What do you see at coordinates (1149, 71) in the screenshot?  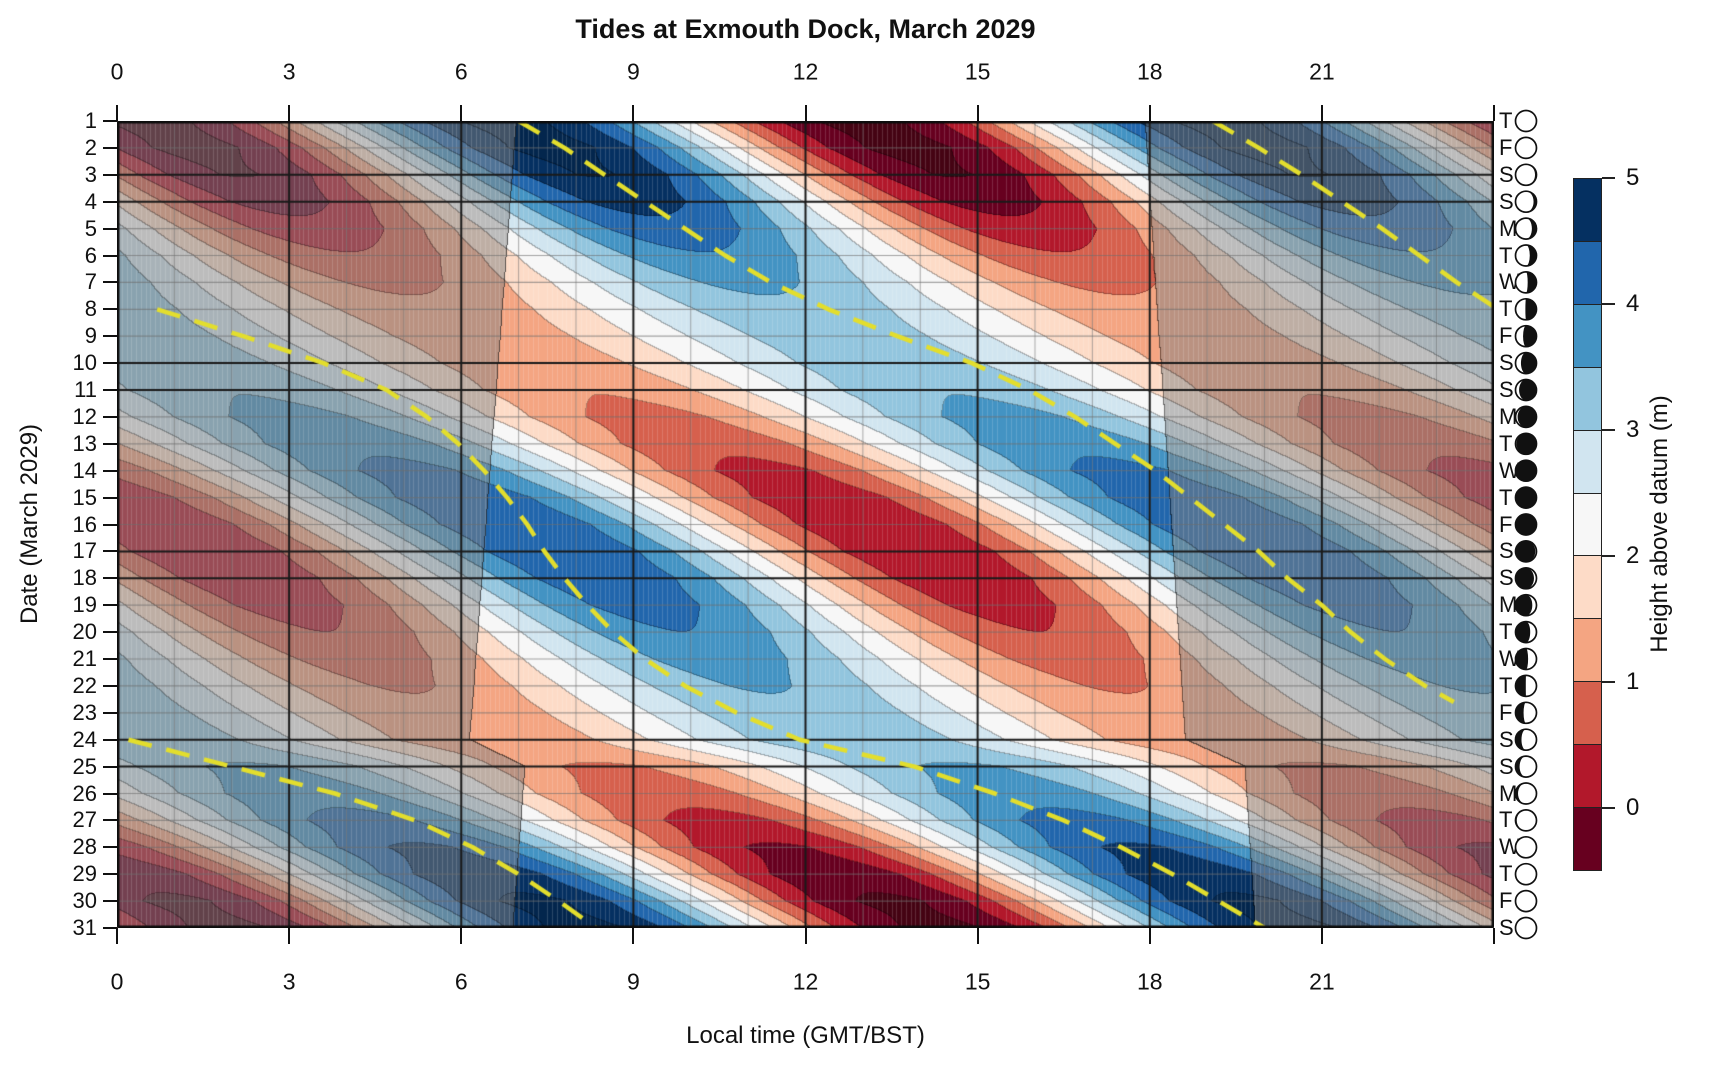 I see `top-time-tick-label: 18` at bounding box center [1149, 71].